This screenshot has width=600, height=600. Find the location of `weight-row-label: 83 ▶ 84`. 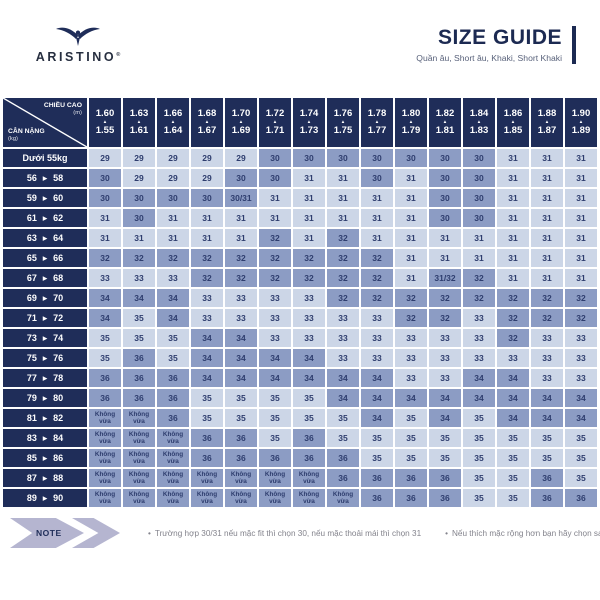

weight-row-label: 83 ▶ 84 is located at coordinates (45, 438).